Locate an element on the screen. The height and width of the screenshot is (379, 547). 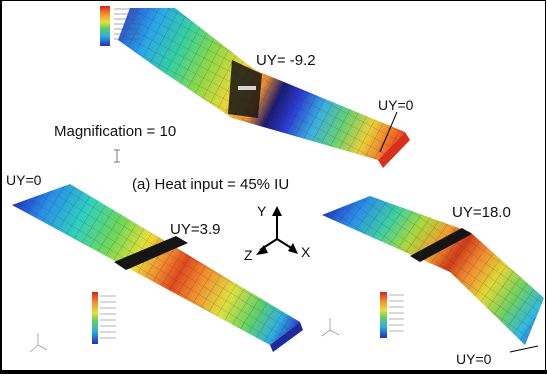
top-uy0-leader is located at coordinates (388, 132).